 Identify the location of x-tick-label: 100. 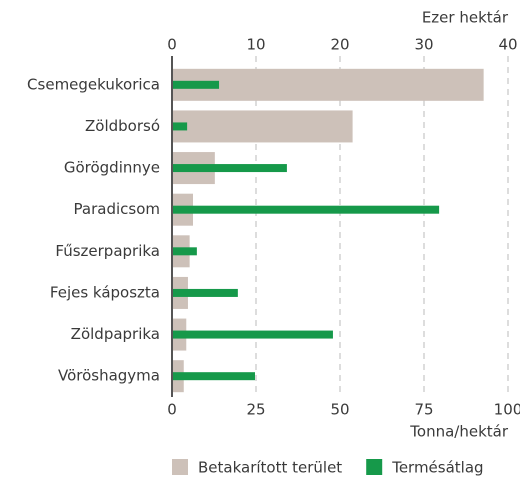
(507, 410).